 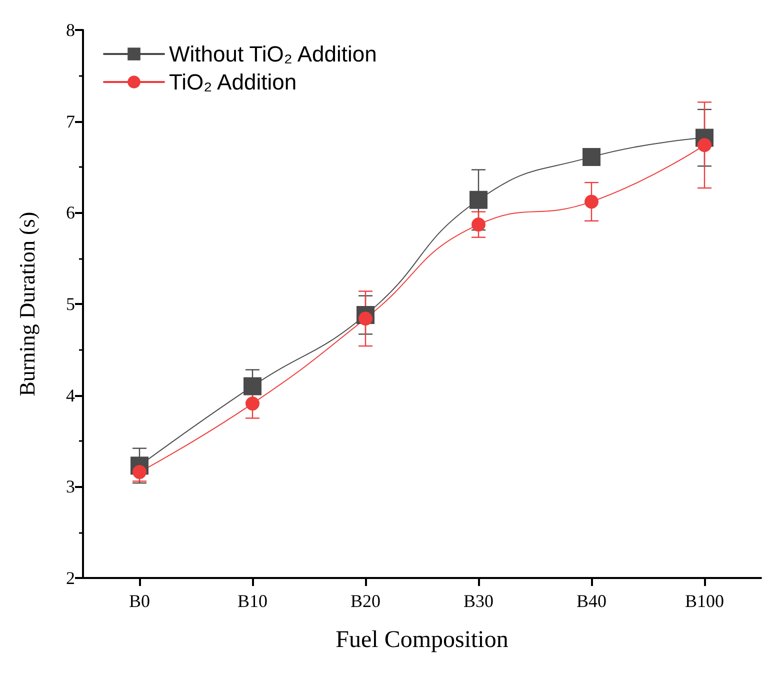 What do you see at coordinates (70, 121) in the screenshot?
I see `y-tick-label: 7` at bounding box center [70, 121].